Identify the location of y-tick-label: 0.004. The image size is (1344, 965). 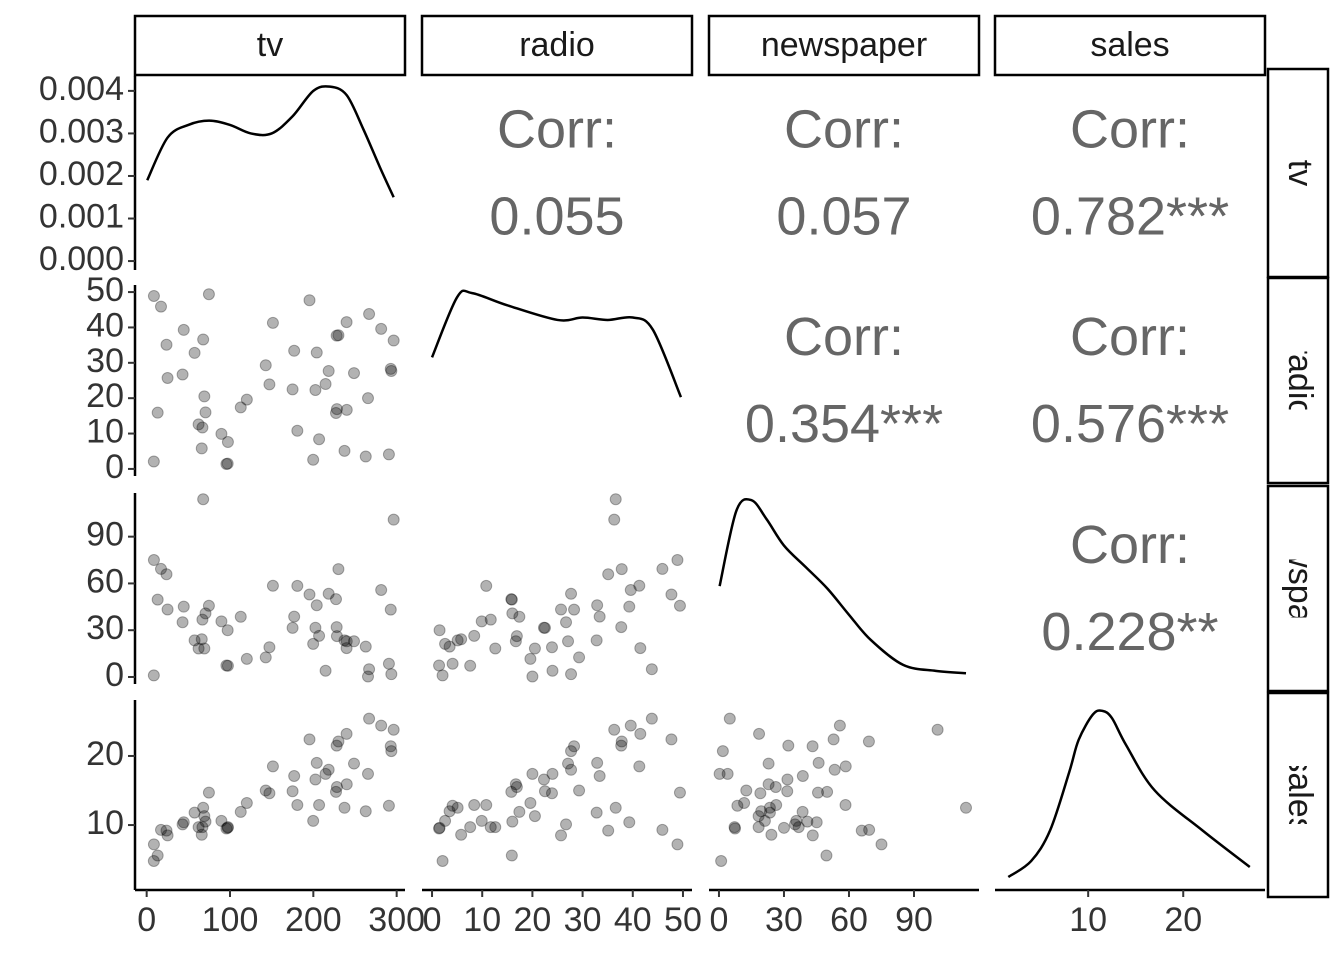
(81, 89).